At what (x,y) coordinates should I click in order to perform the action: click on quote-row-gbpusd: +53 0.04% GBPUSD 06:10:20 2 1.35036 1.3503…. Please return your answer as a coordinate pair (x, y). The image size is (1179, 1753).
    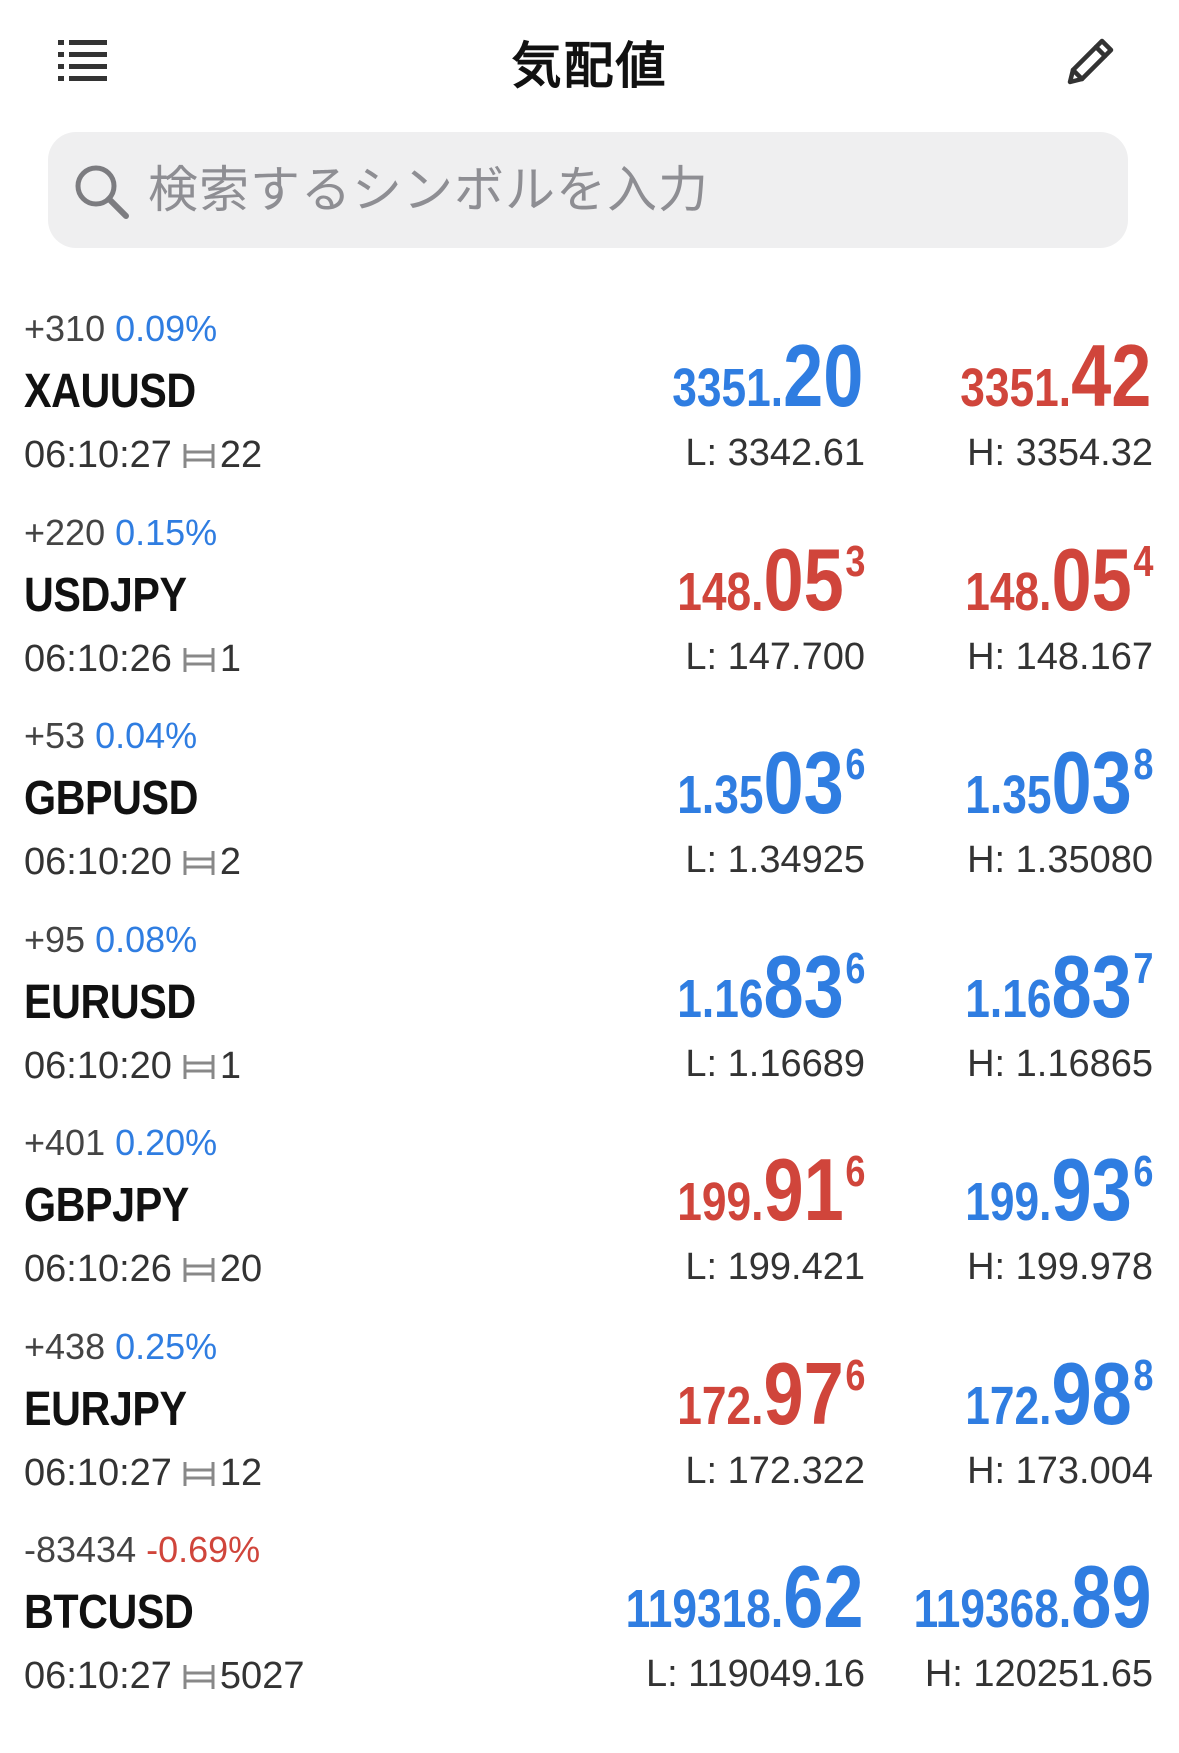
    Looking at the image, I should click on (589, 811).